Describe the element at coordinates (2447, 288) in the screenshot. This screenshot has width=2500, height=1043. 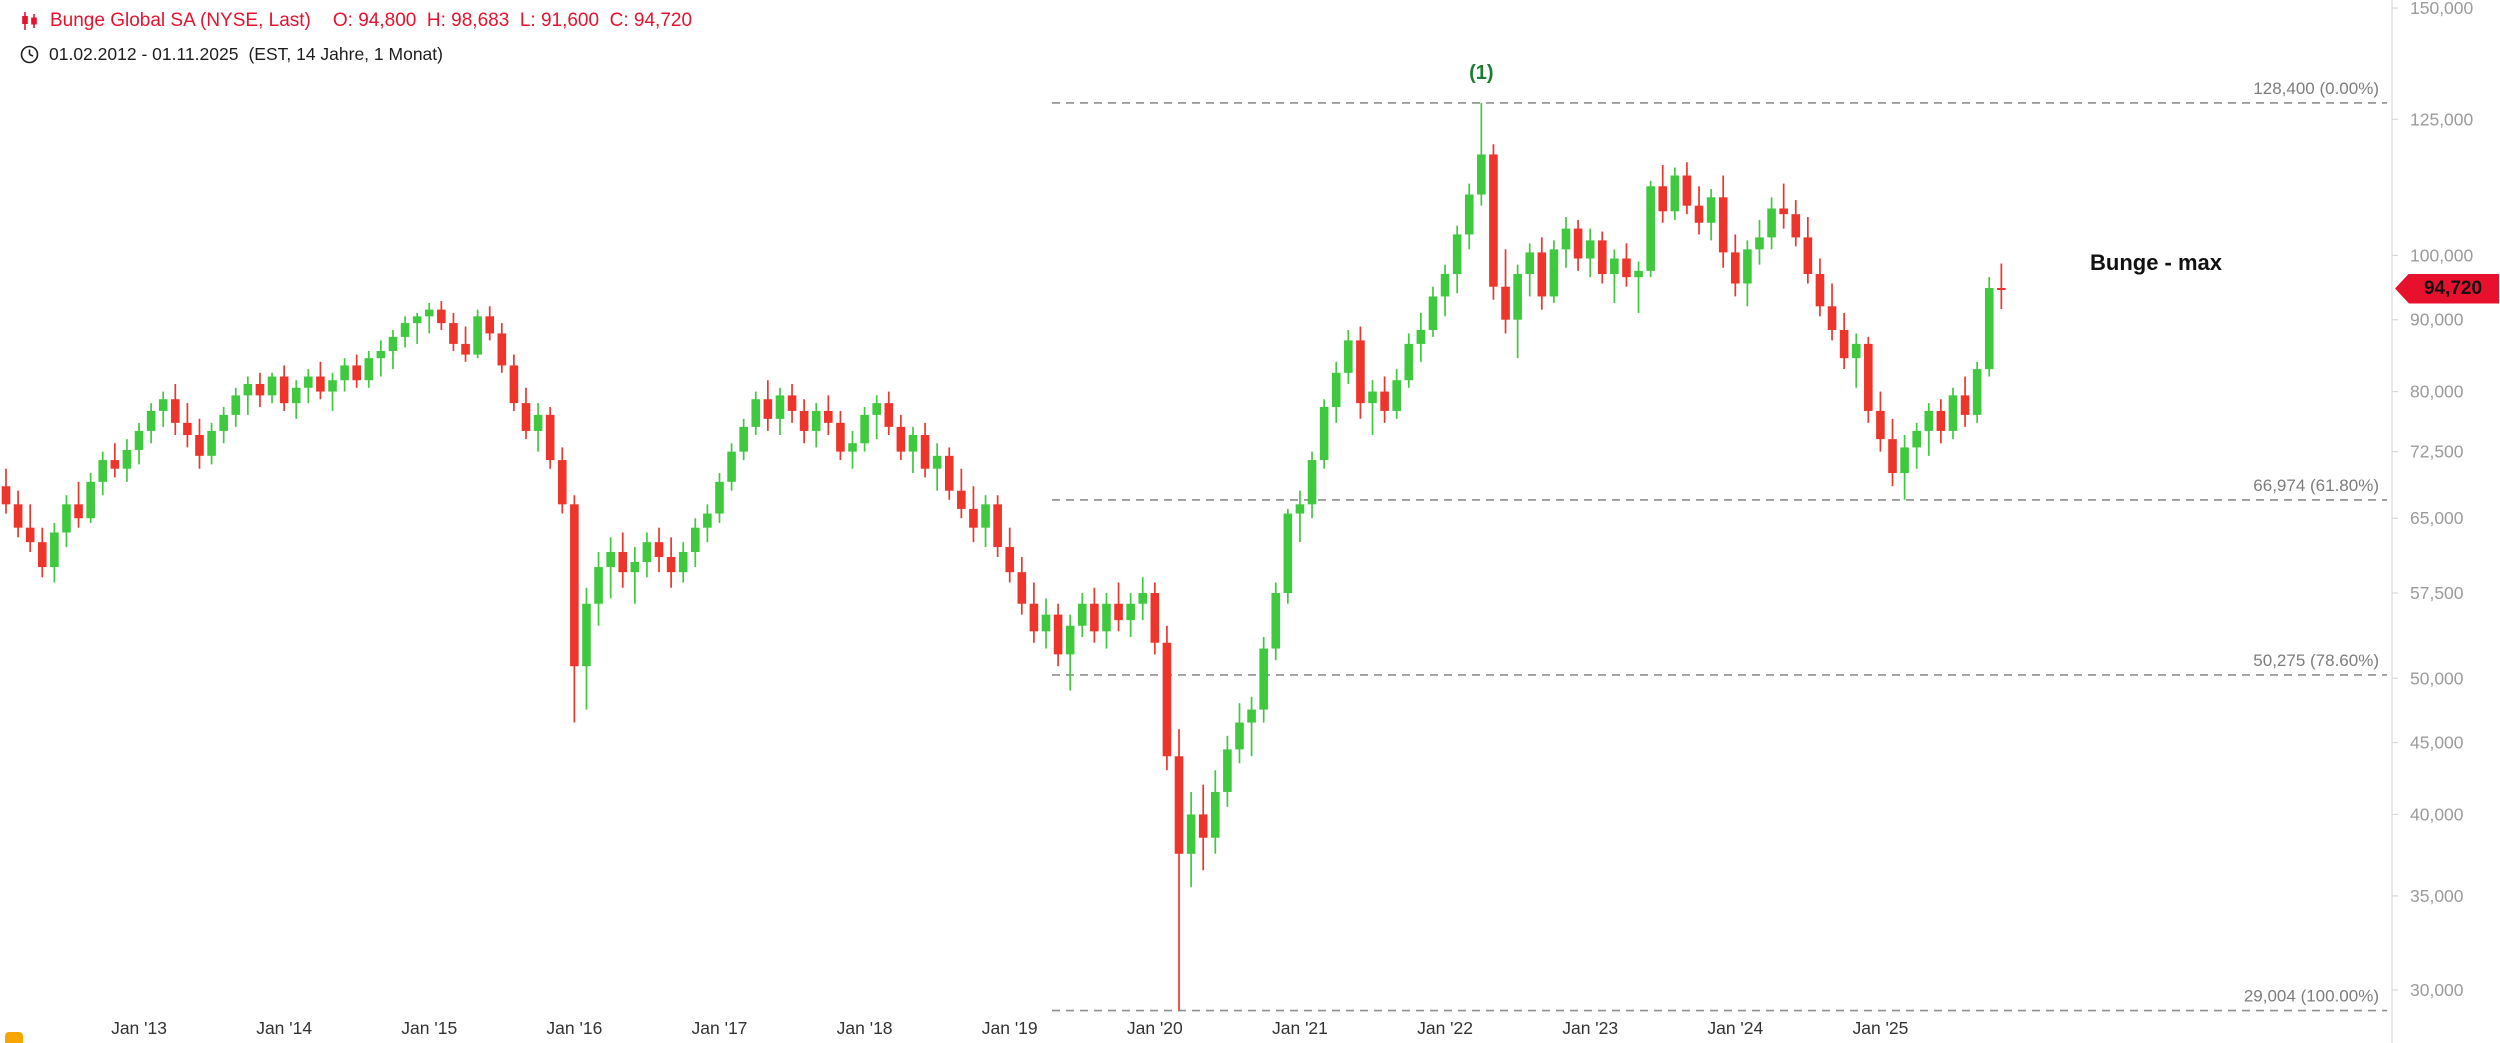
I see `last-price-tag: 94,720` at that location.